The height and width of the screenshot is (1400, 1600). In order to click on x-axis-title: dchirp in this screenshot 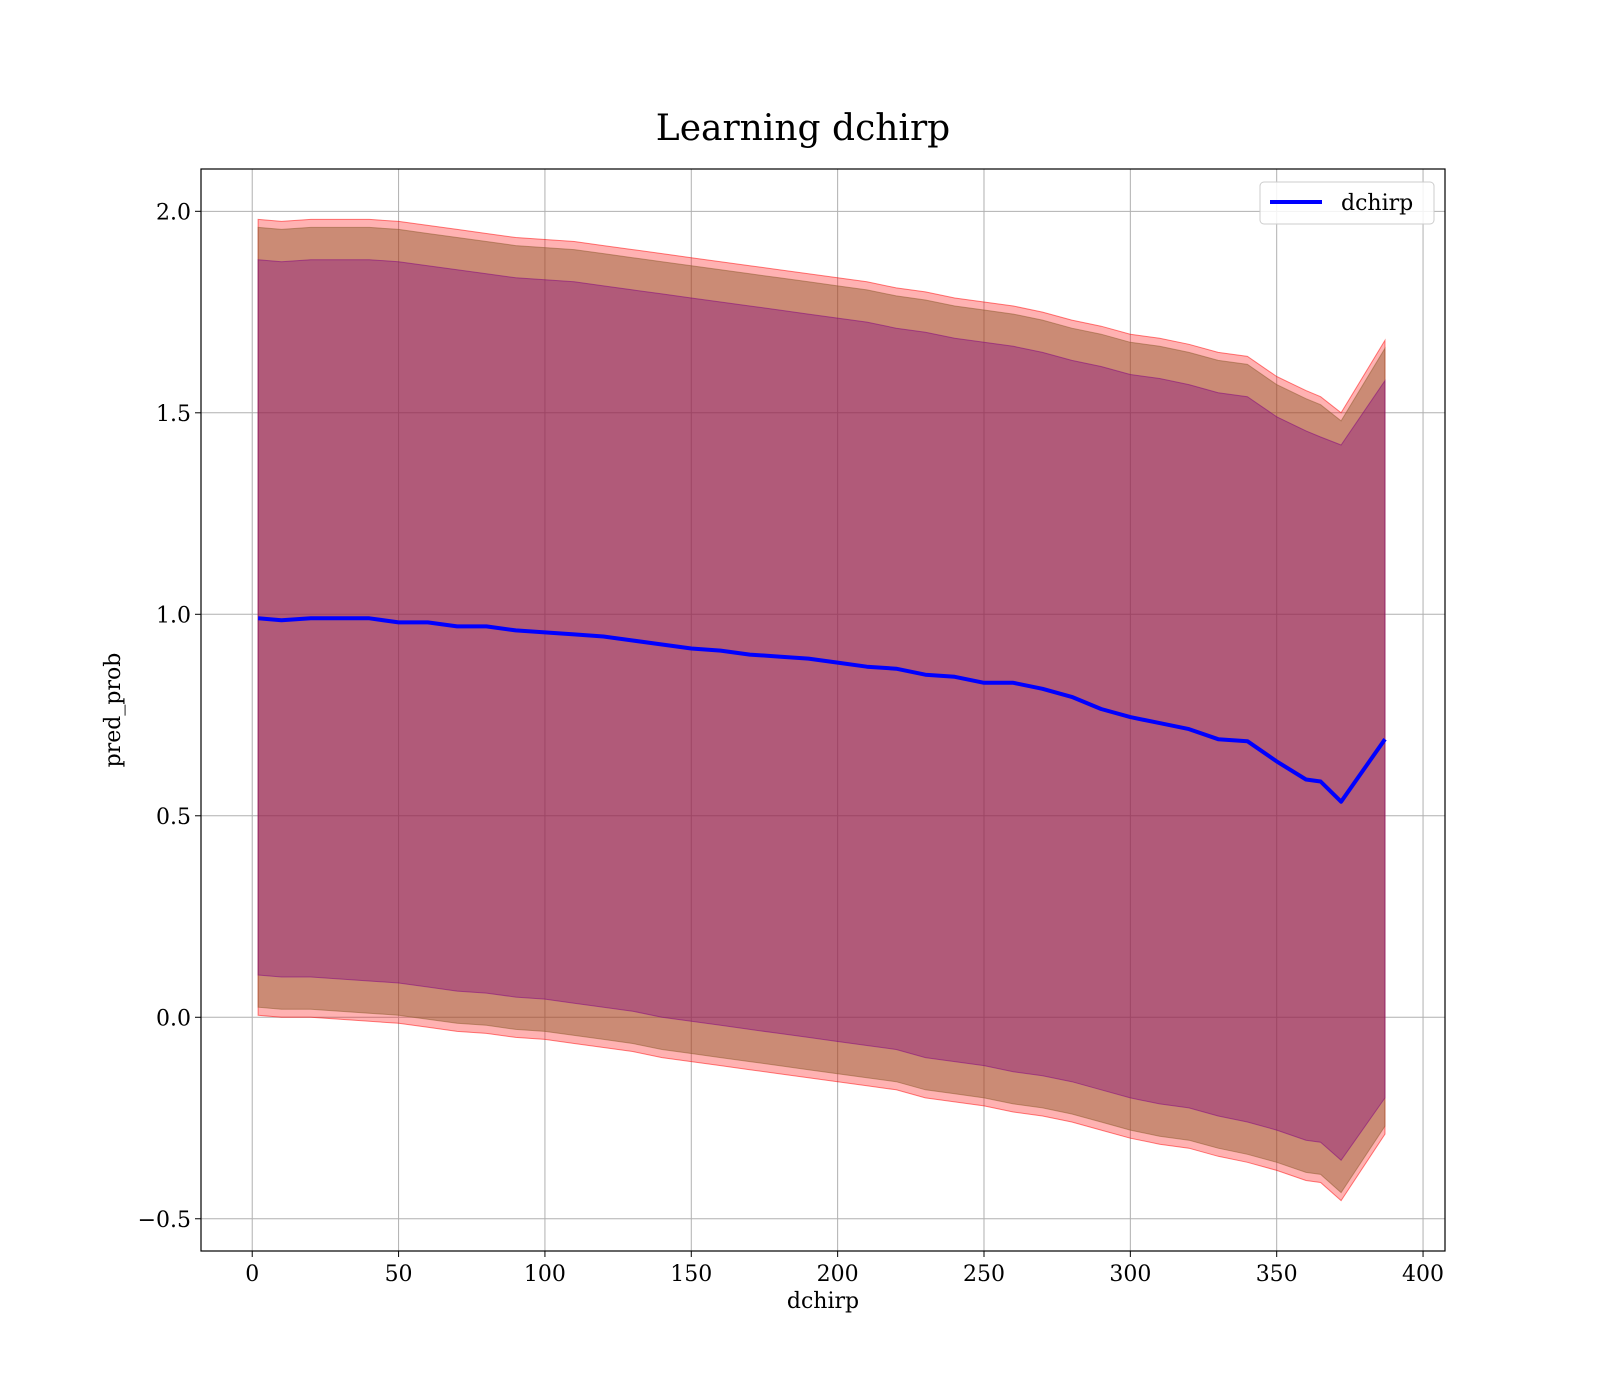, I will do `click(823, 1301)`.